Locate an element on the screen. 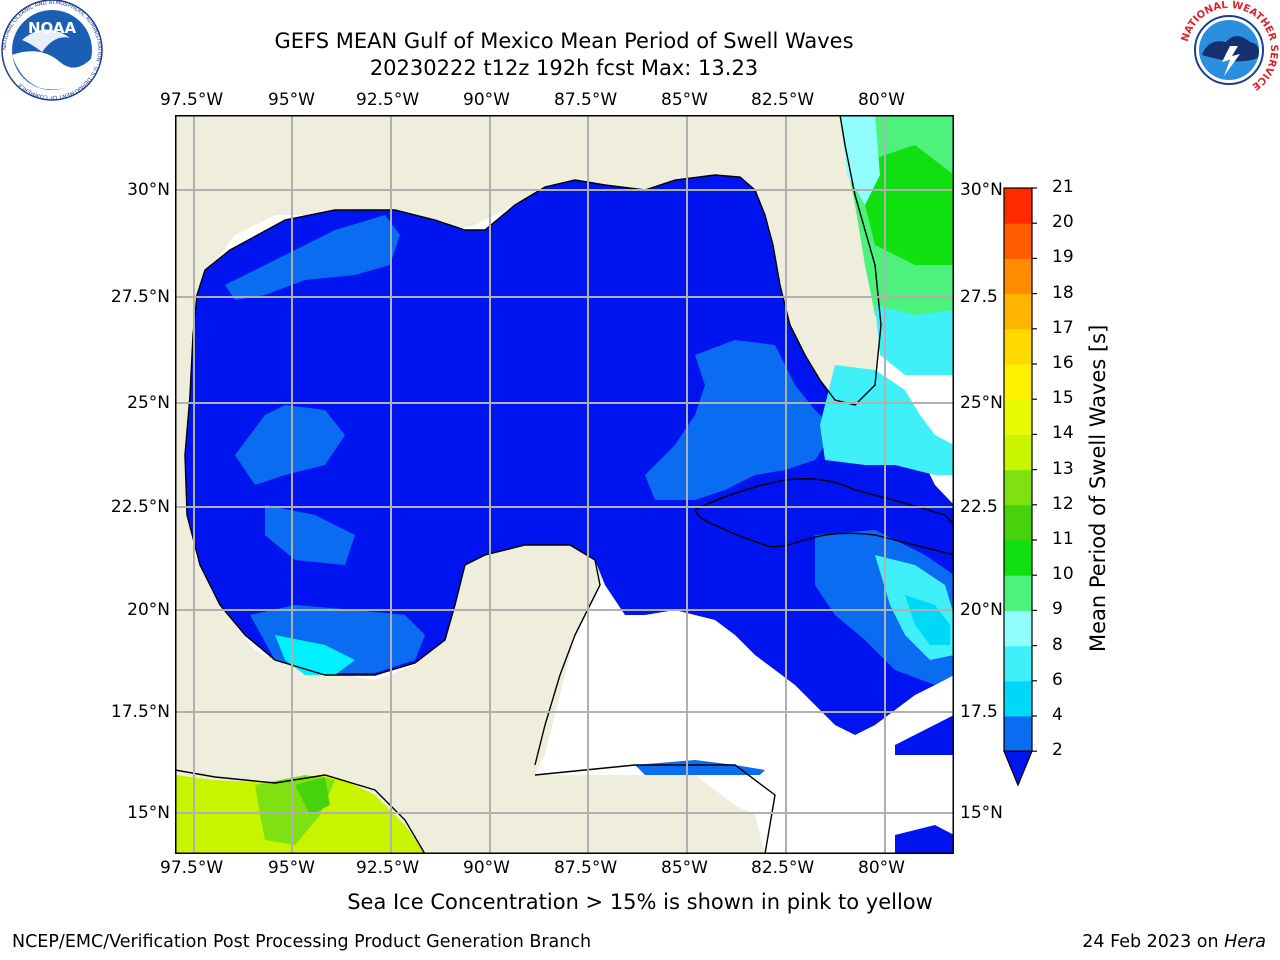 The height and width of the screenshot is (960, 1280). colorbar-level-label: 9 is located at coordinates (1057, 609).